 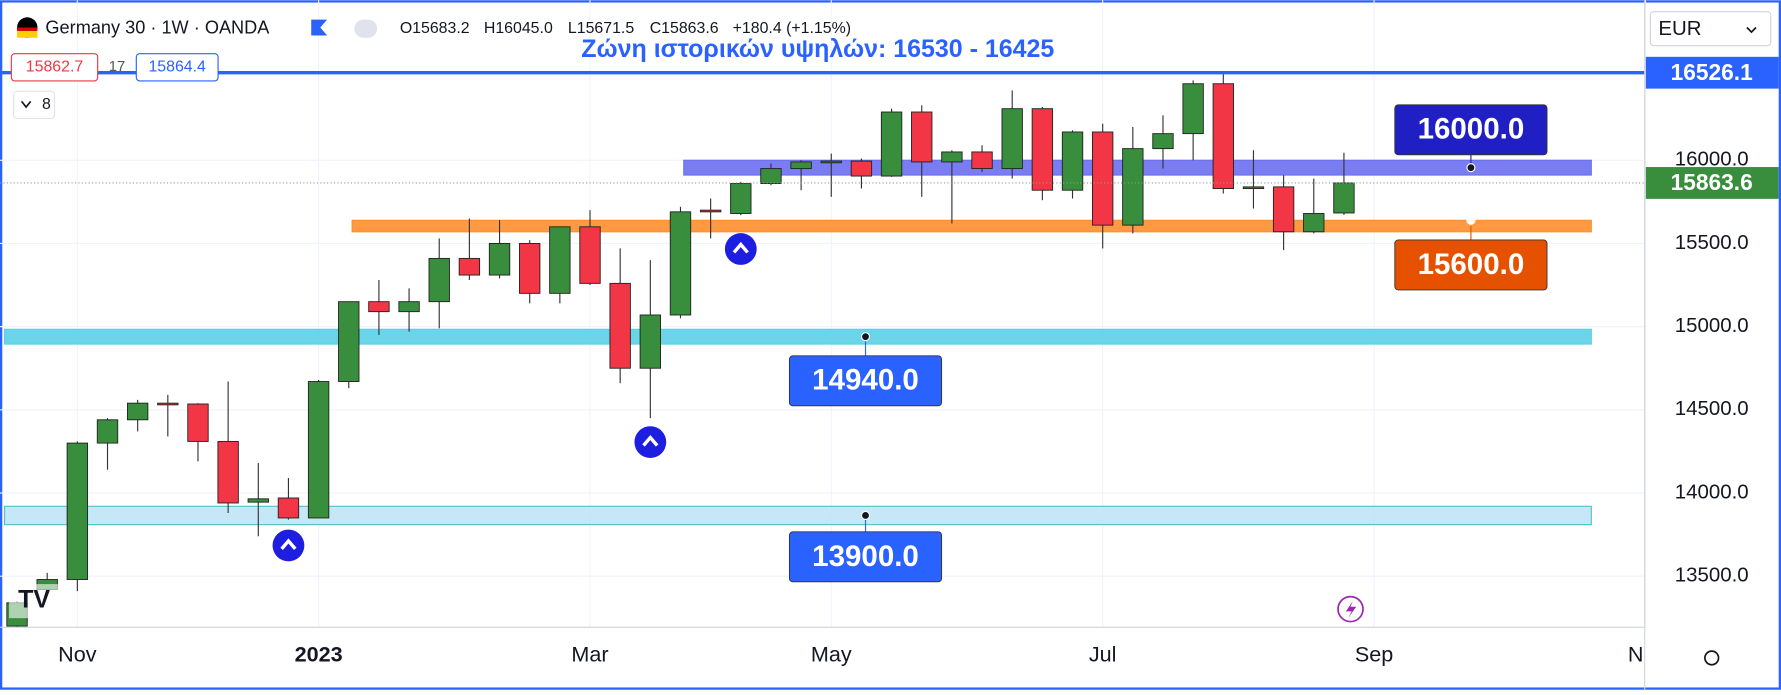 I want to click on price-label: 16526.1, so click(x=1712, y=72).